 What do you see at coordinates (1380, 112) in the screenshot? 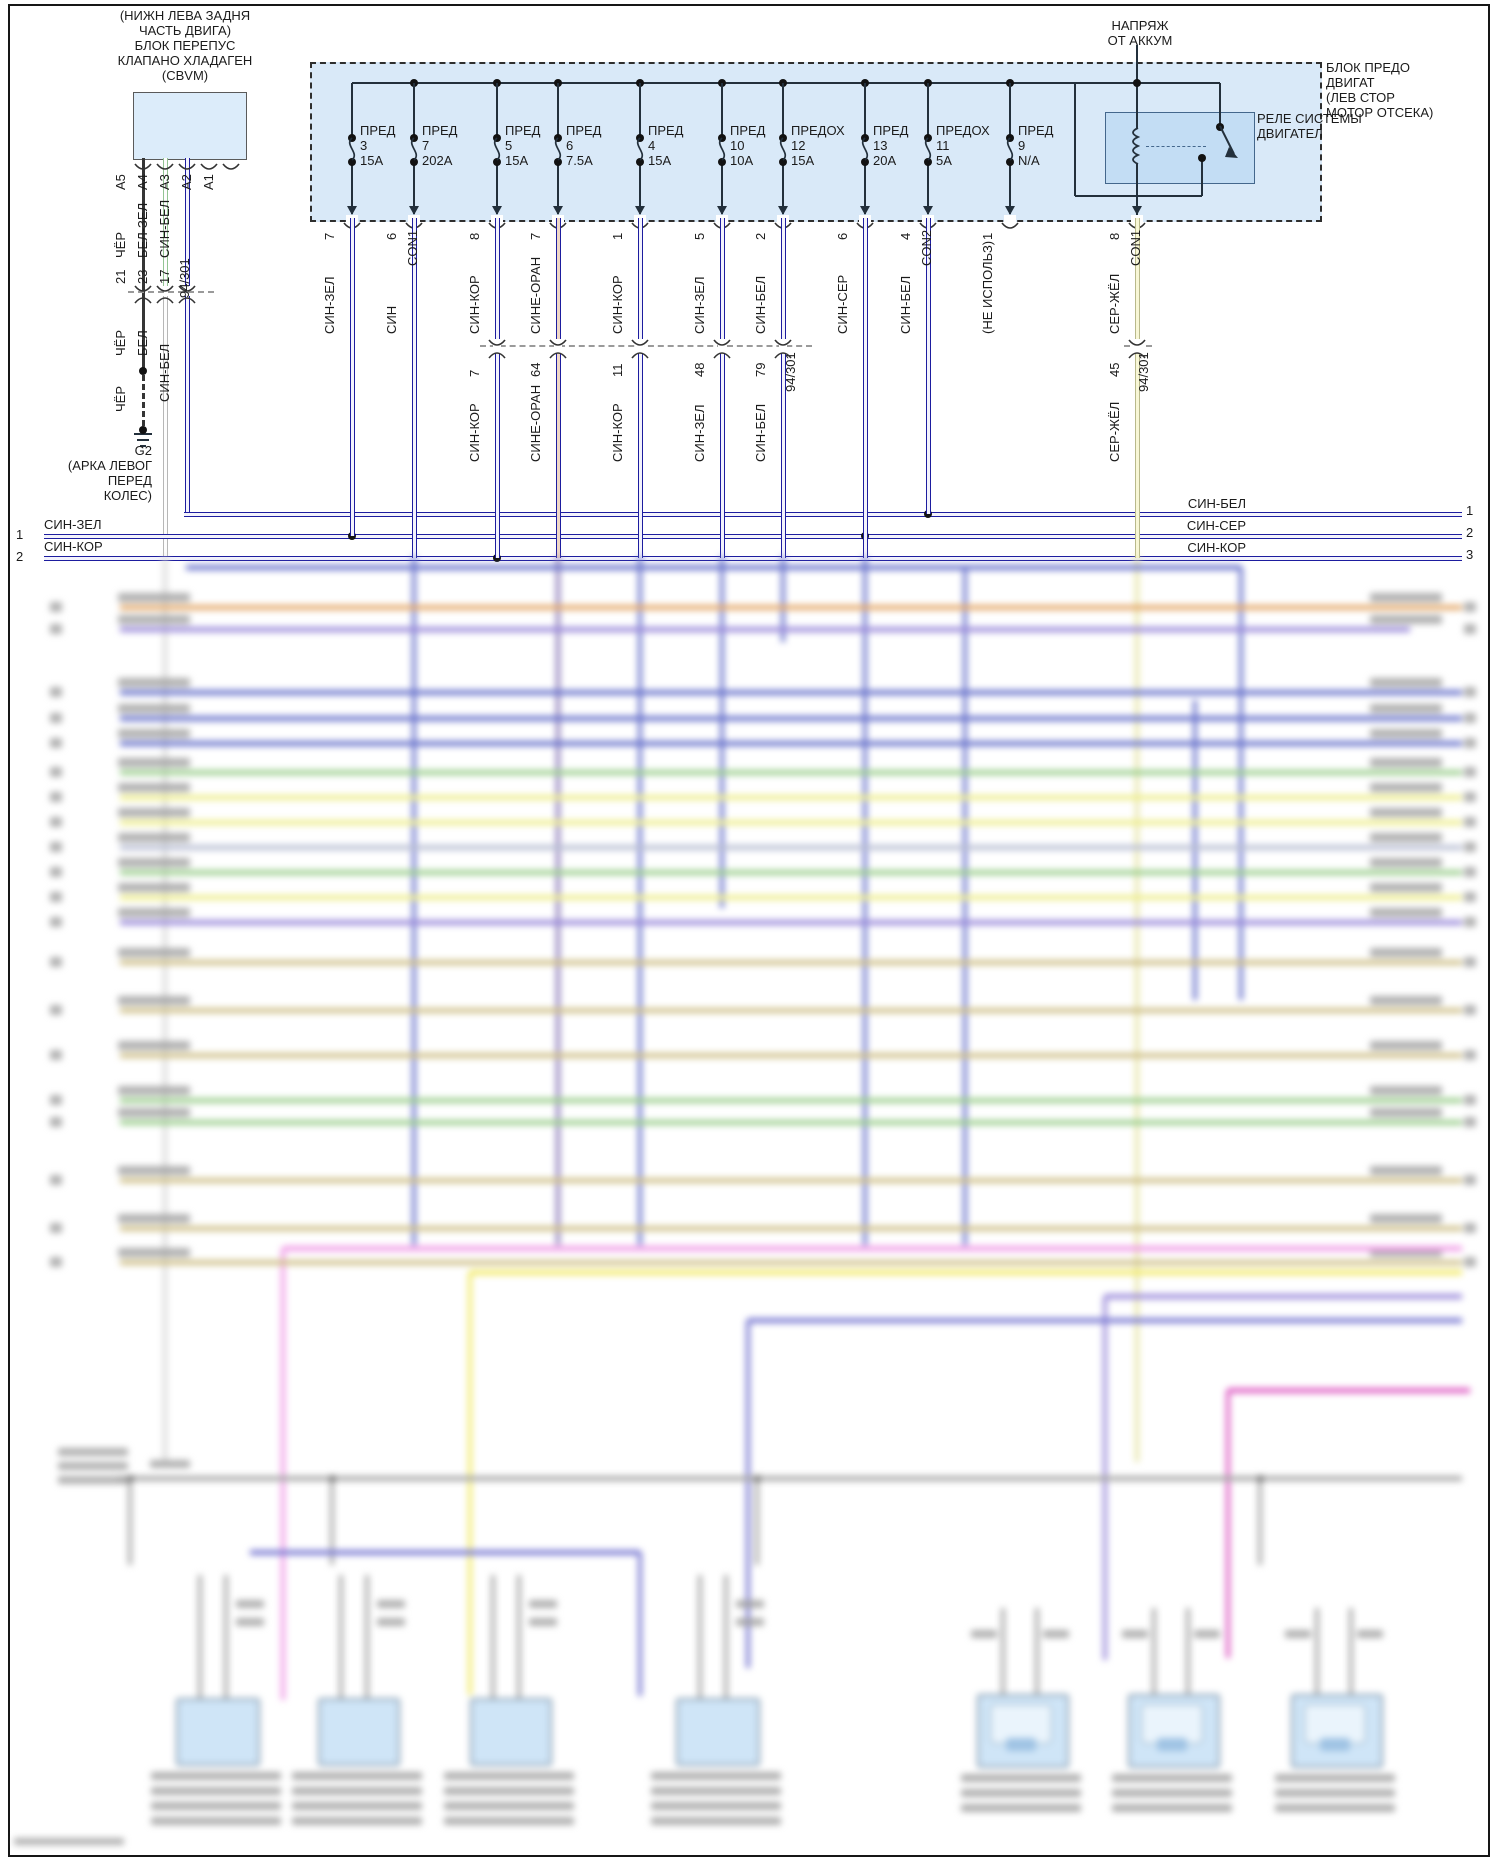
I see `fuse-box-name-line: МОТОР ОТСЕКА)` at bounding box center [1380, 112].